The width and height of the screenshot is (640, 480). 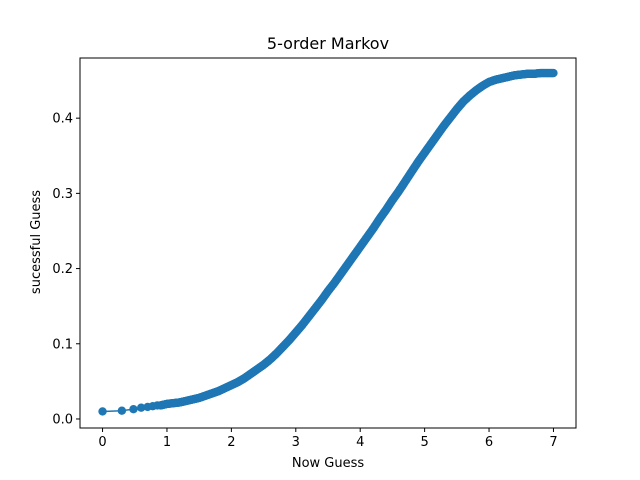 What do you see at coordinates (62, 419) in the screenshot?
I see `y-tick-label: 0.0` at bounding box center [62, 419].